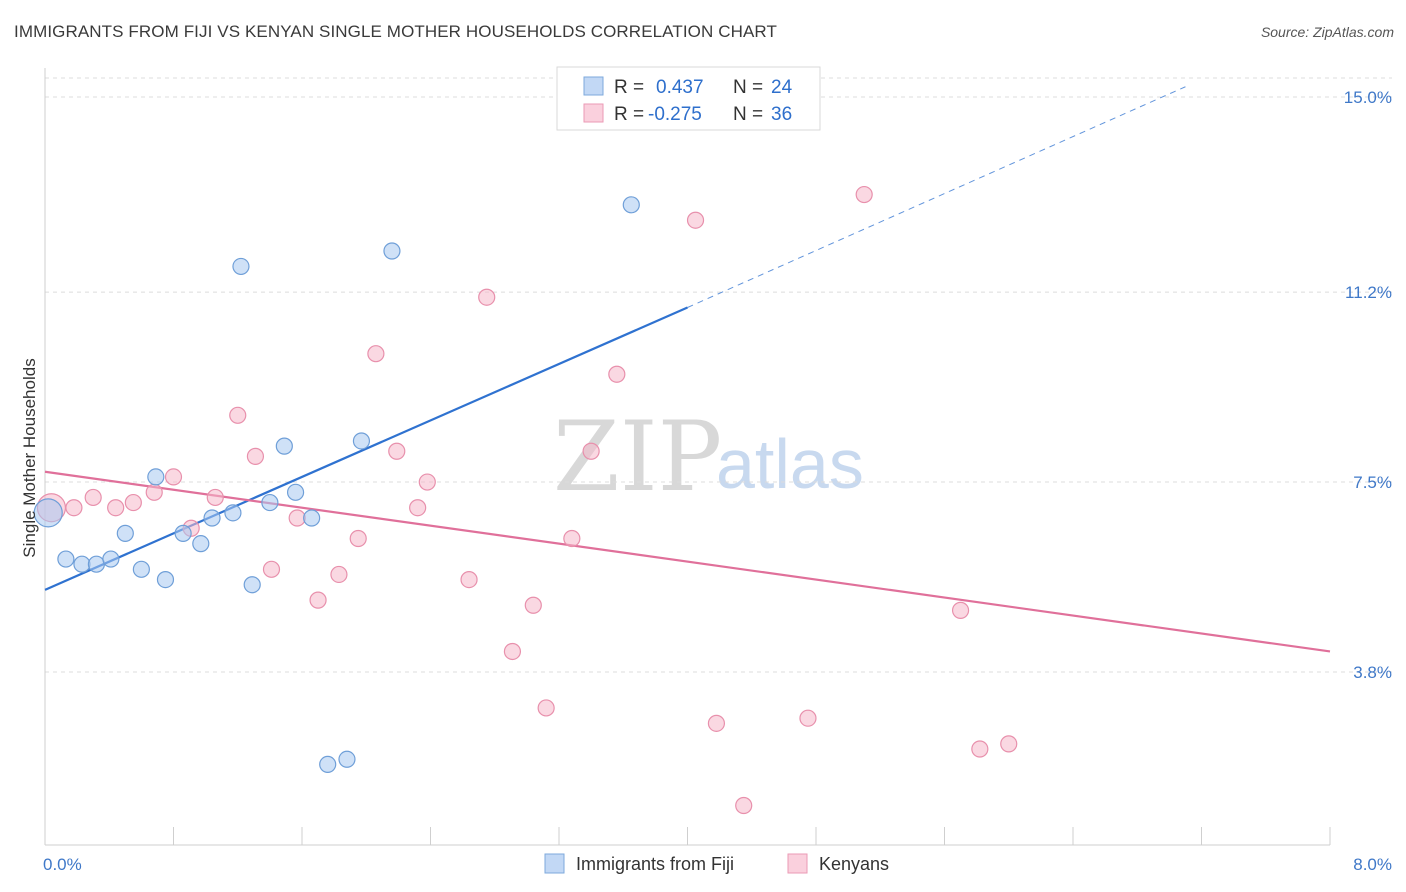  I want to click on watermark-zip: ZIP, so click(637, 457).